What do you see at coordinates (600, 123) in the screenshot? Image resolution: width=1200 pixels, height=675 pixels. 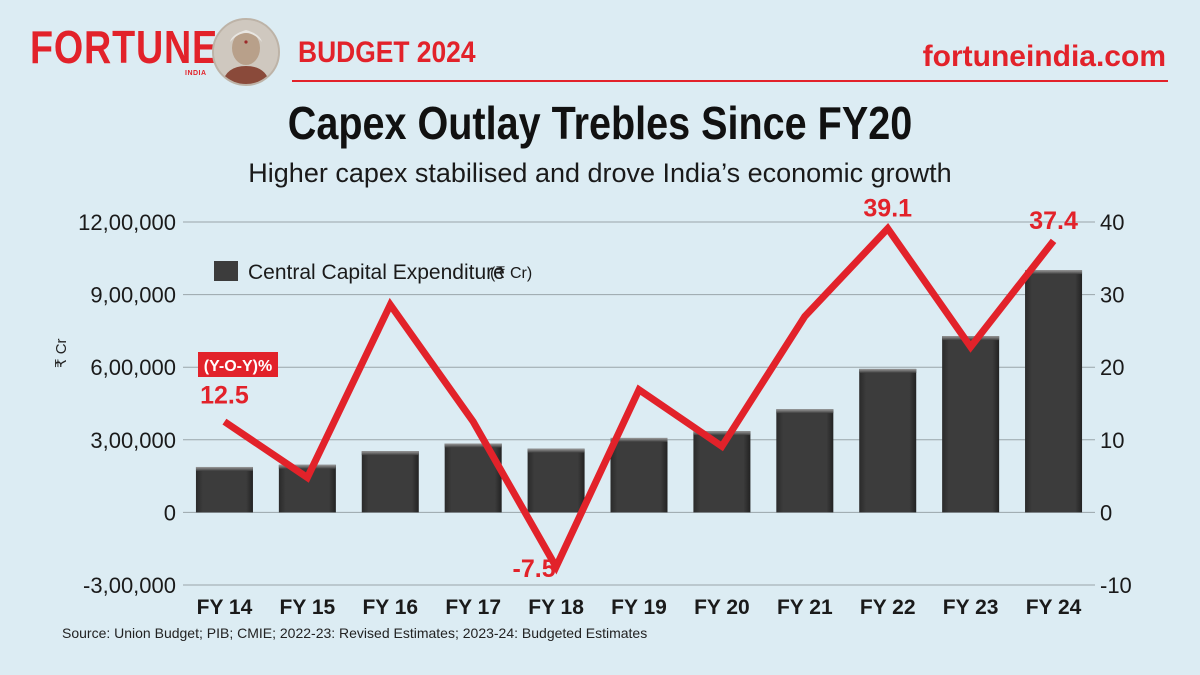 I see `chart-title: Capex Outlay Trebles Since FY20` at bounding box center [600, 123].